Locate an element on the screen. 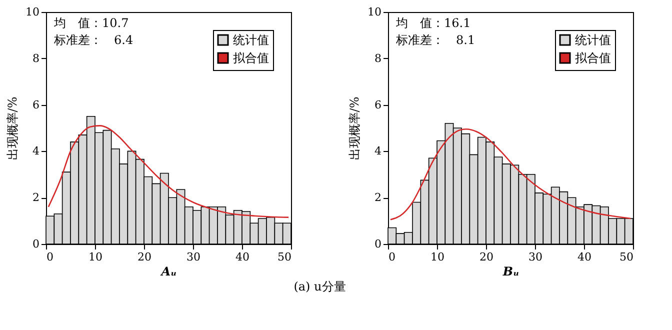 The image size is (672, 330). annotation: 均 值：10.7 is located at coordinates (91, 23).